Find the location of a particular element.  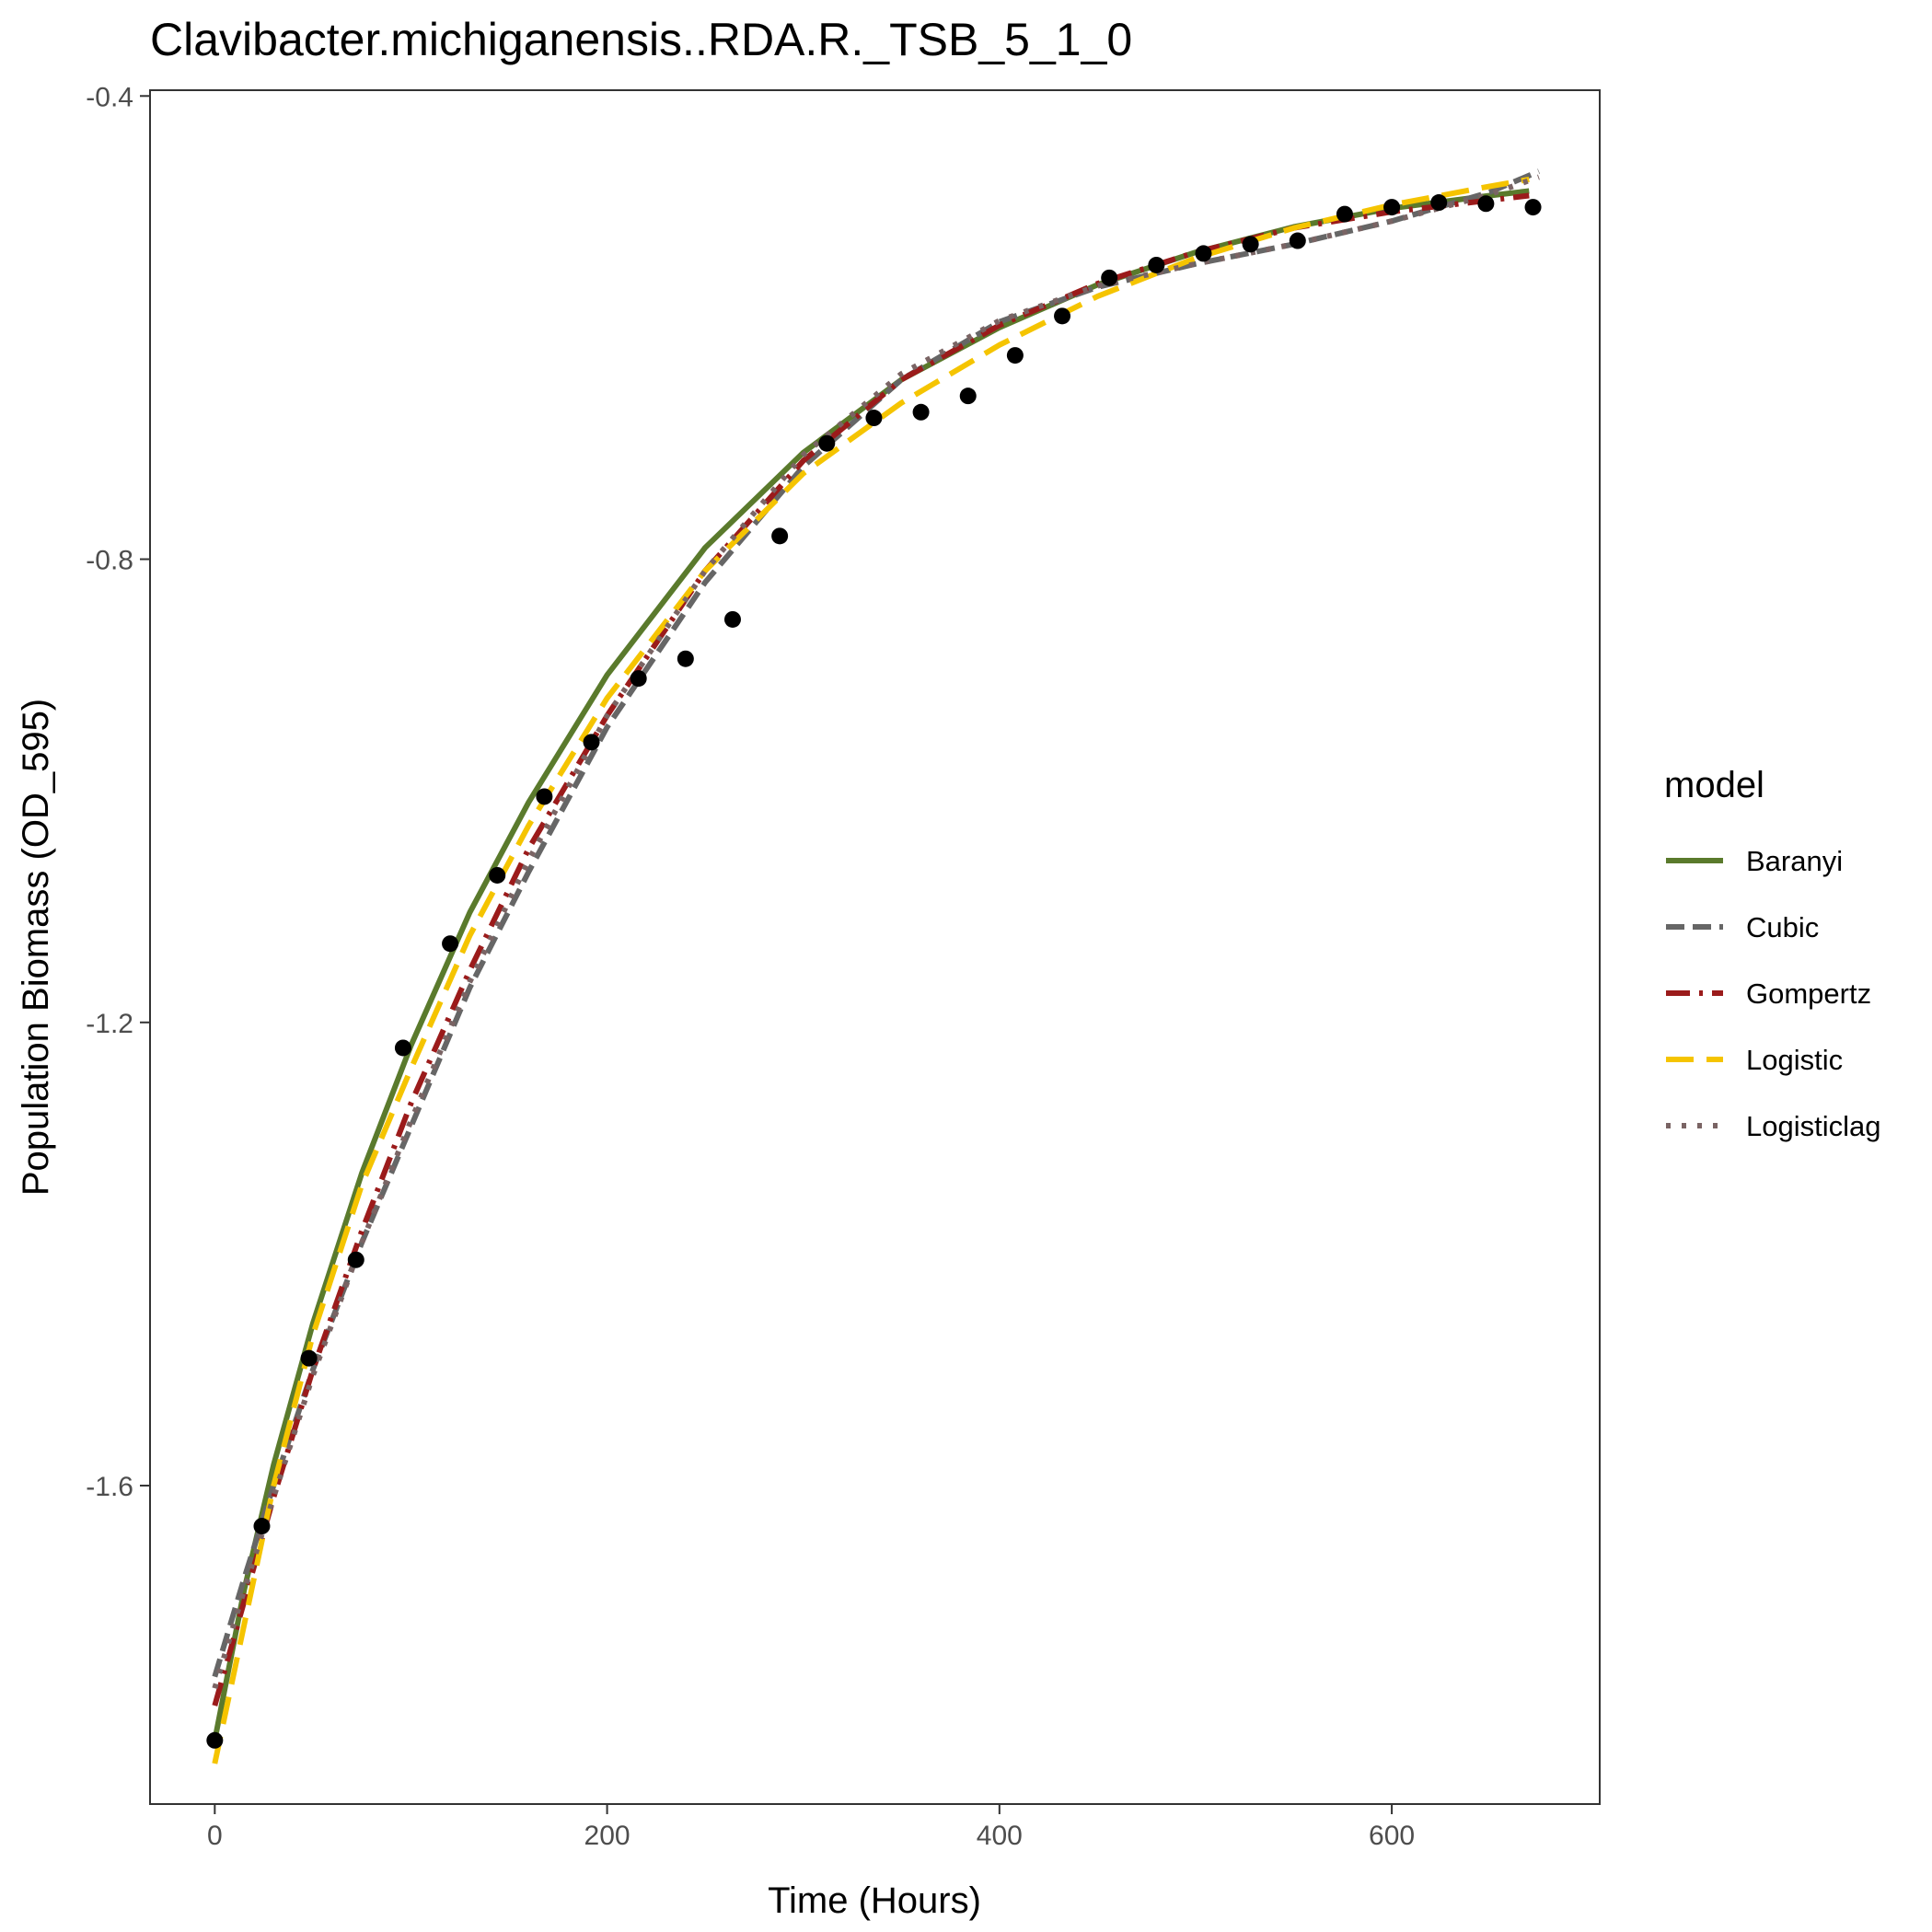

y-axis: -1.6 -1.2 -0.8 -0.4 is located at coordinates (118, 792).